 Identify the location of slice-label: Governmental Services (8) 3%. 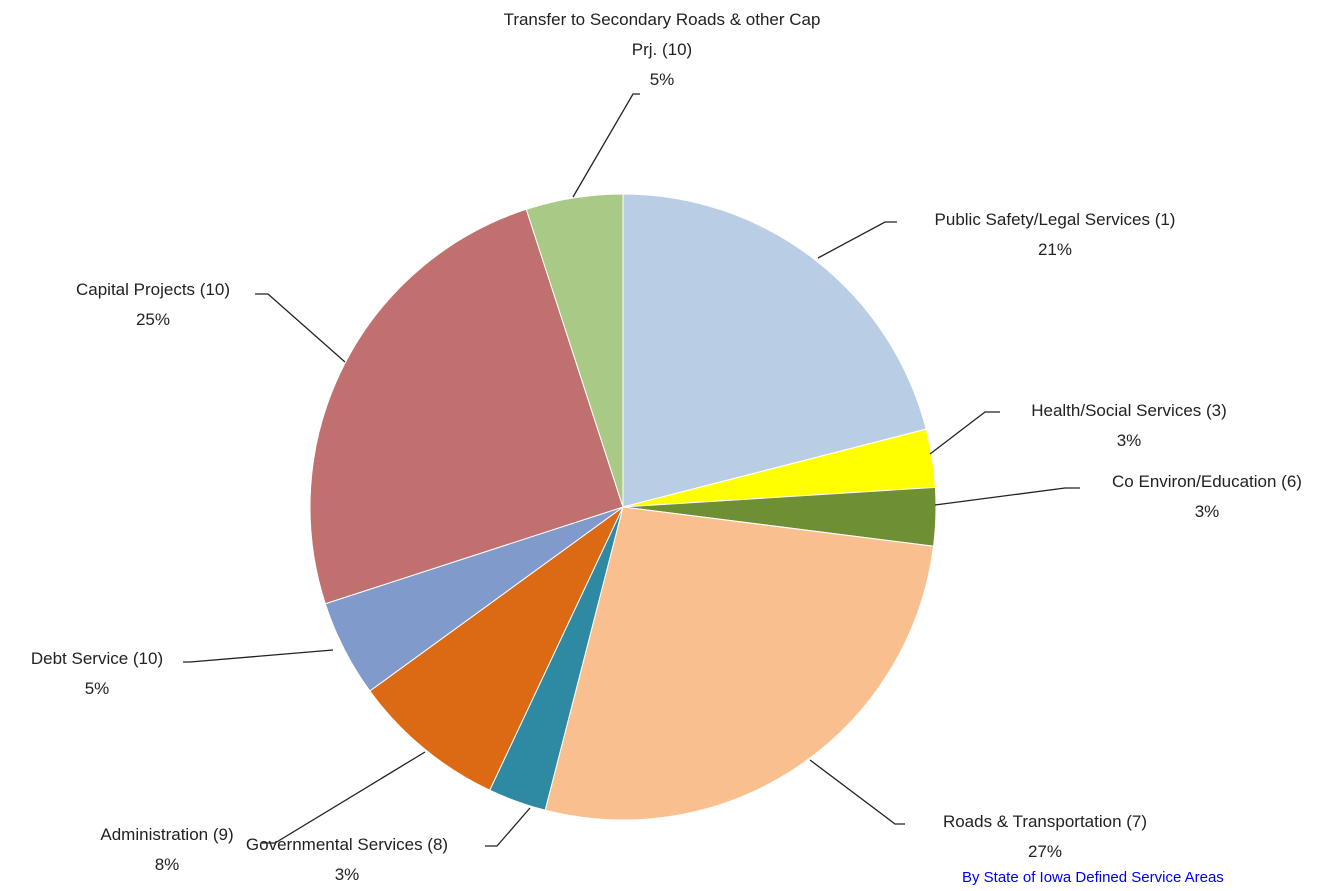
(347, 860).